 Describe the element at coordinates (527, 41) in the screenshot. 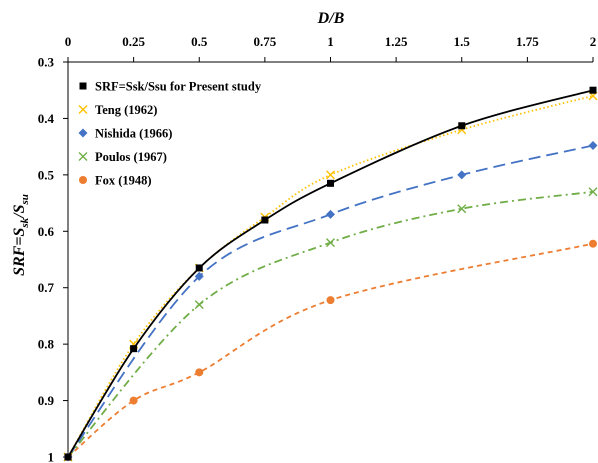

I see `x-tick-label: 1.75` at that location.